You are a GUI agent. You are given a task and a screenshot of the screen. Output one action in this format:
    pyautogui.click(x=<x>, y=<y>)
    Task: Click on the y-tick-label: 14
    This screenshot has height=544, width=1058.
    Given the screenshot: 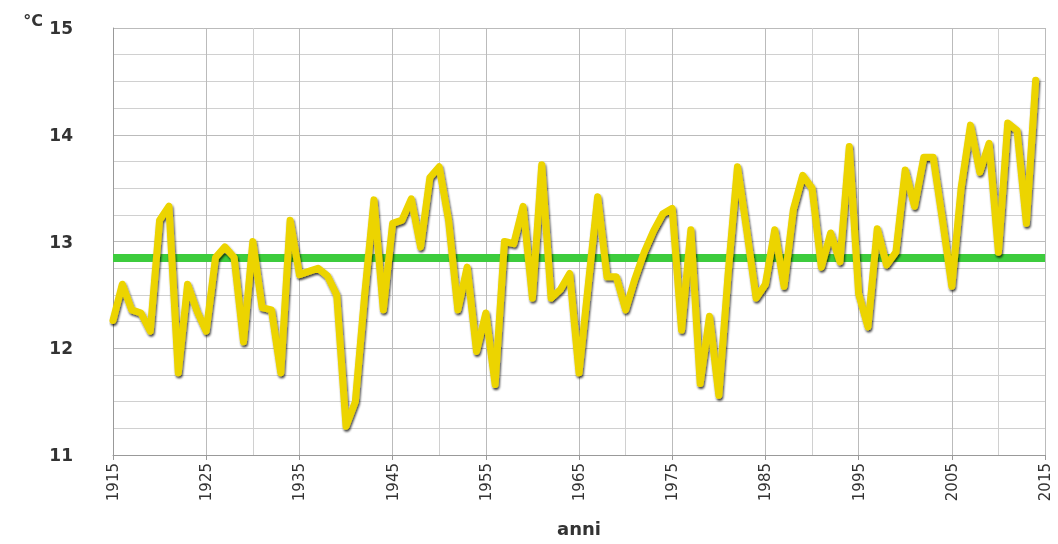 What is the action you would take?
    pyautogui.click(x=61, y=134)
    